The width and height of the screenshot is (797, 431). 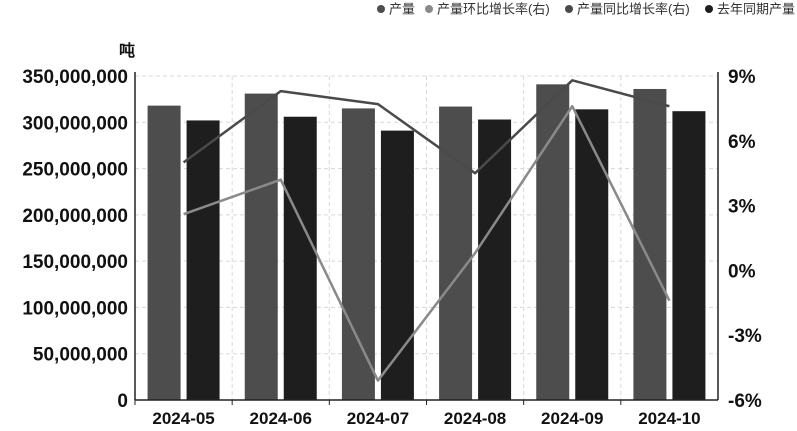 What do you see at coordinates (402, 9) in the screenshot?
I see `legend-label: 产量` at bounding box center [402, 9].